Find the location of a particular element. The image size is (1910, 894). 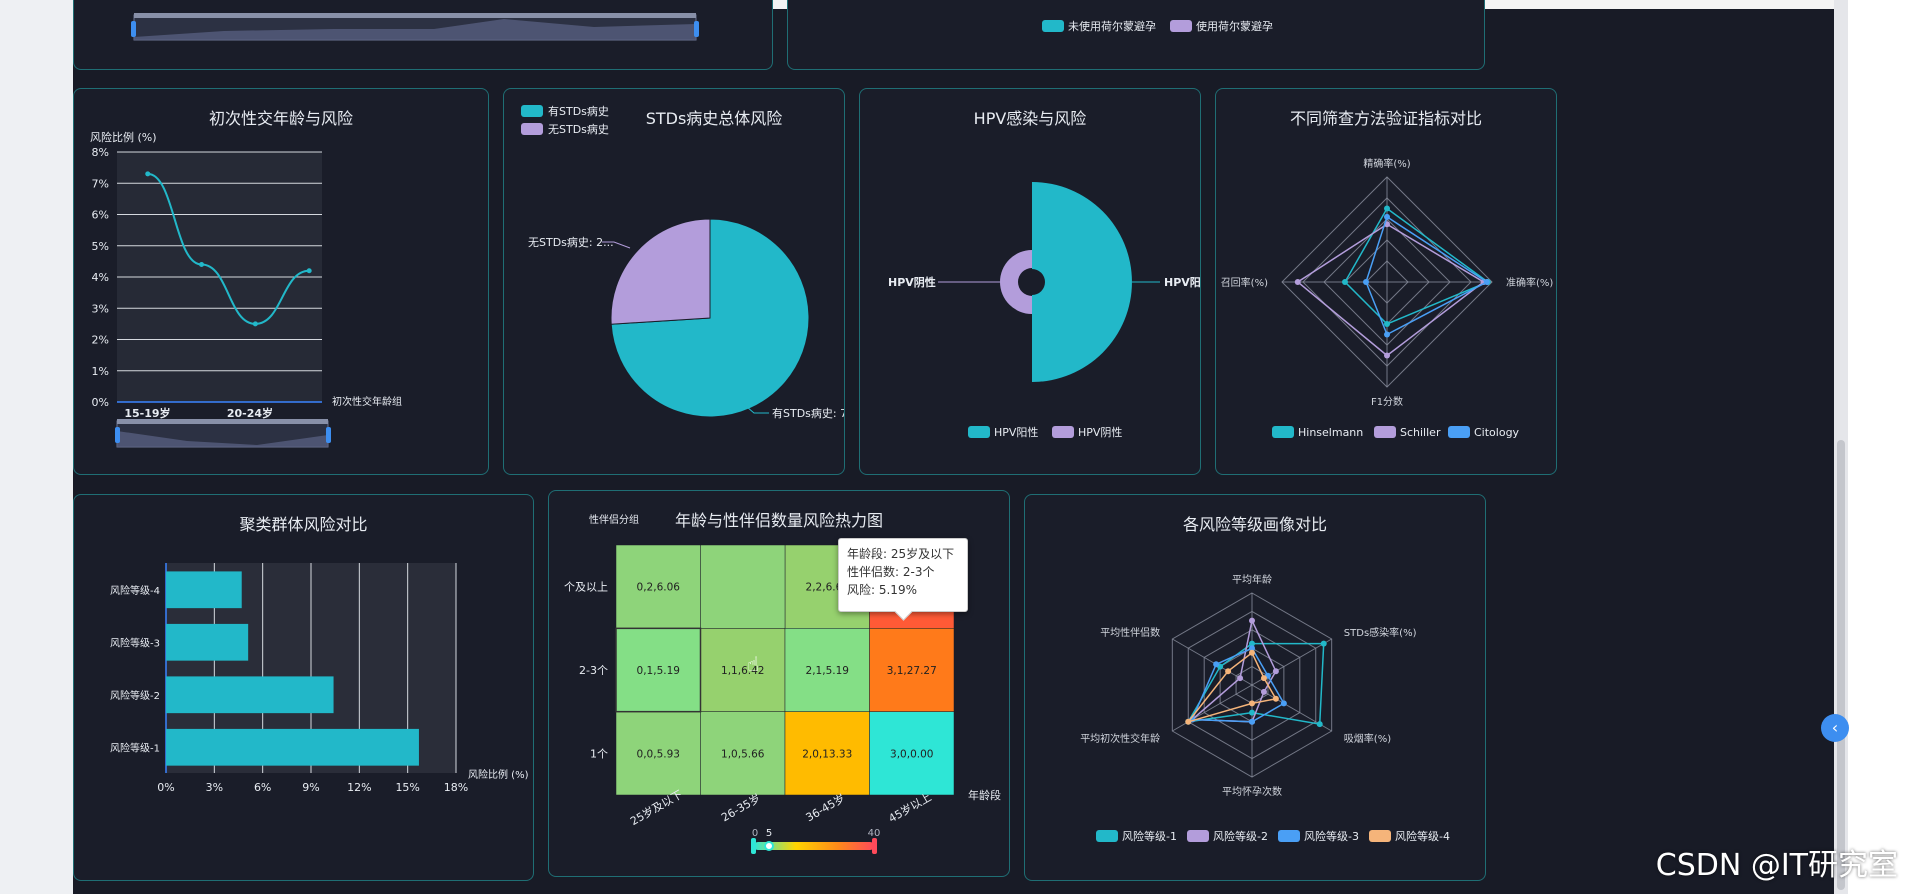

x-tick-label: 15% is located at coordinates (407, 787).